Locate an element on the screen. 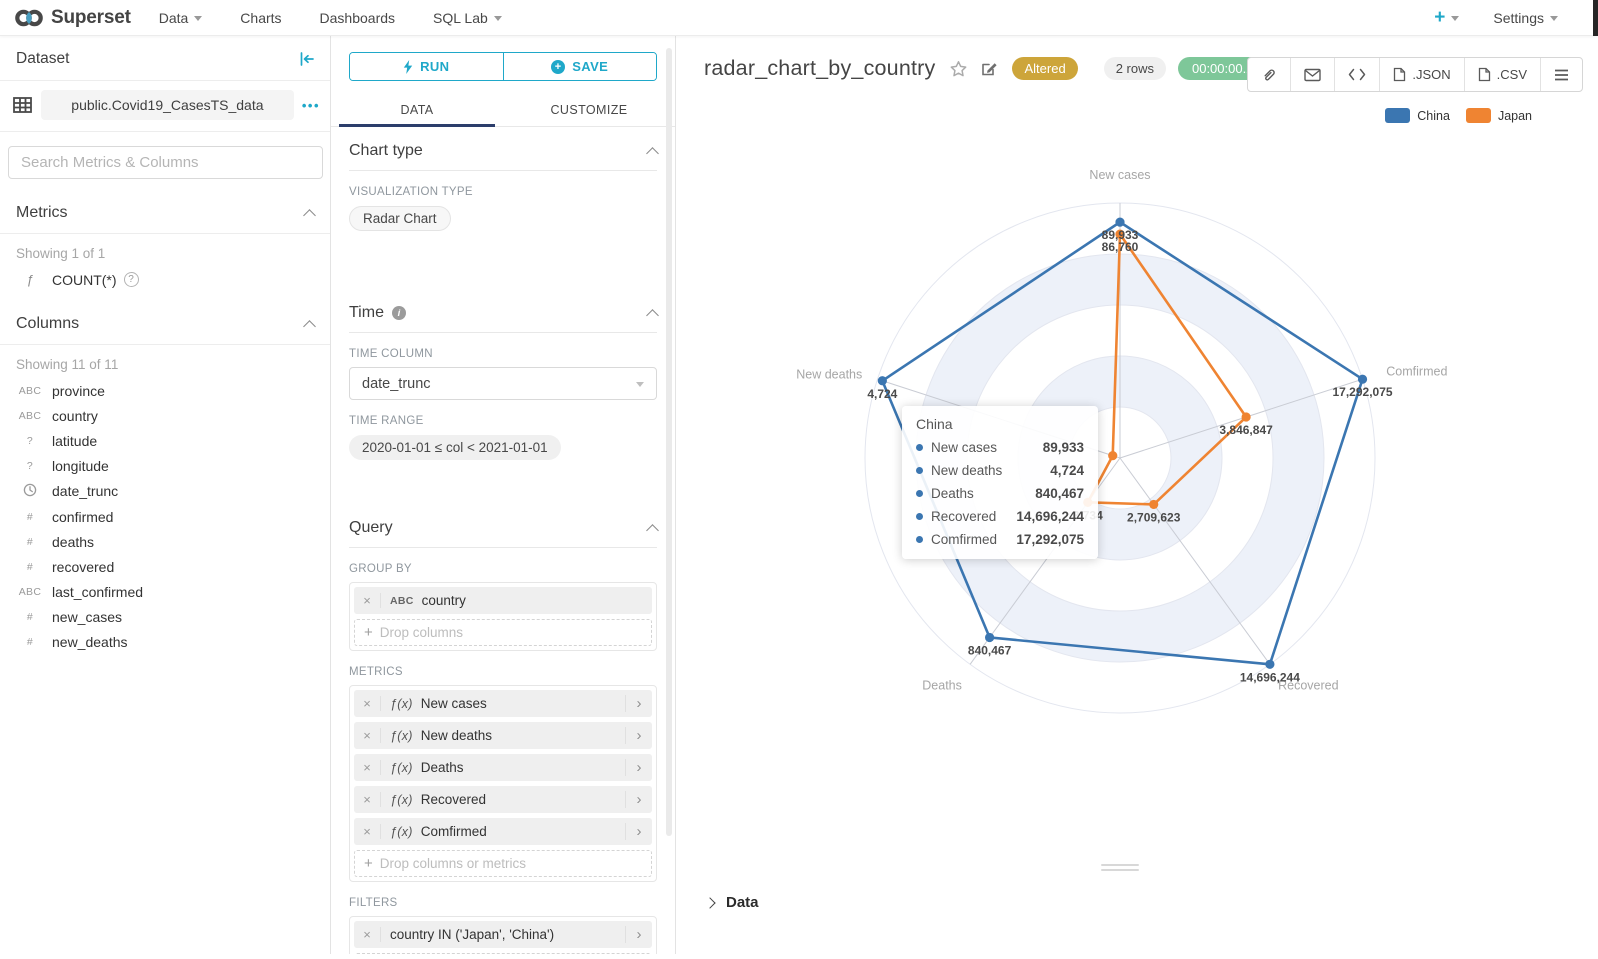 This screenshot has width=1598, height=959. tab-data: DATA is located at coordinates (417, 110).